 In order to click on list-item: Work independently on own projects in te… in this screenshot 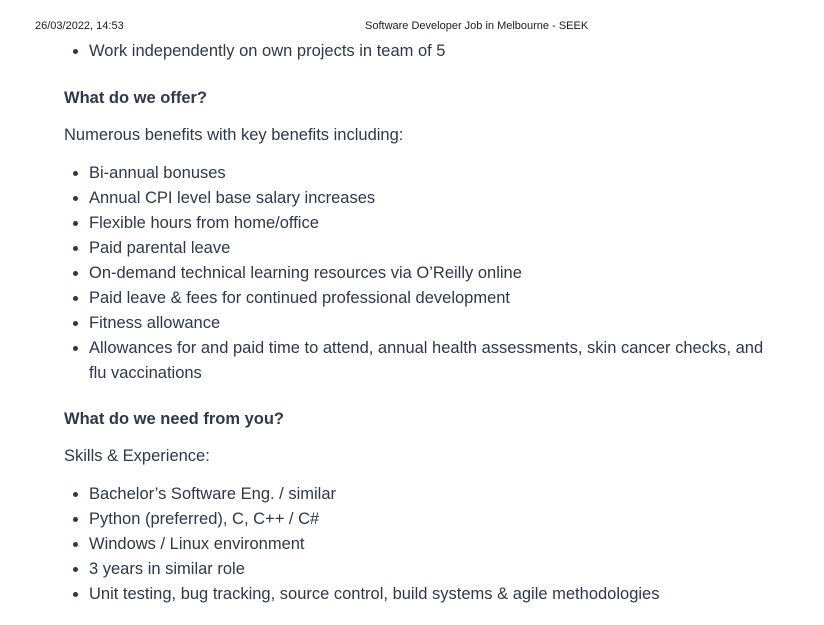, I will do `click(424, 51)`.